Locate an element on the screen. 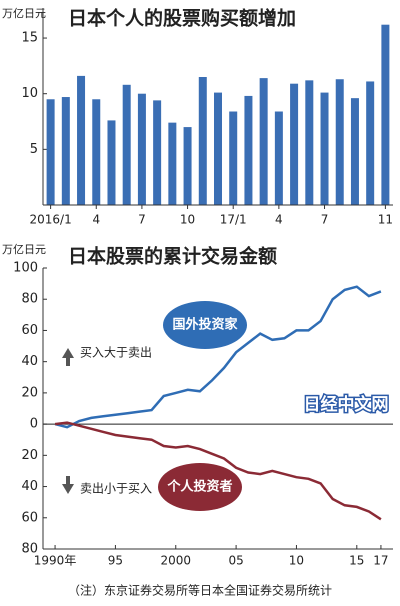 This screenshot has width=400, height=606. line is located at coordinates (218, 471).